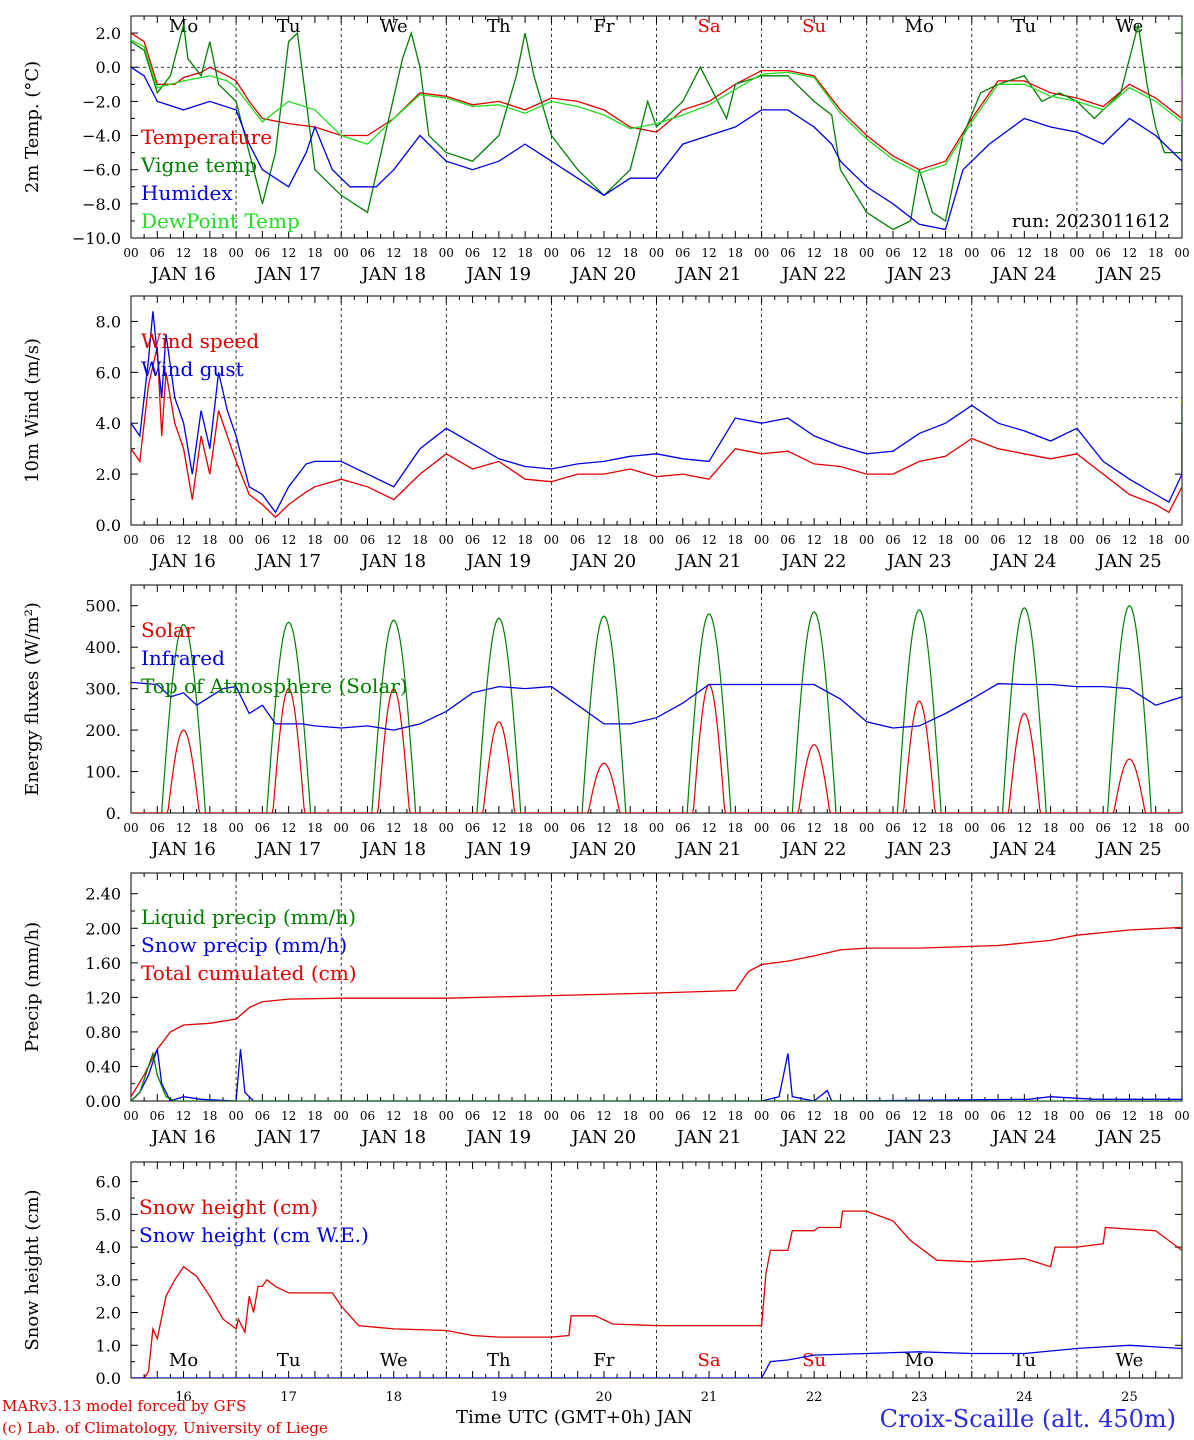 This screenshot has width=1194, height=1440. What do you see at coordinates (656, 106) in the screenshot?
I see `series-line-dewpoint-temp` at bounding box center [656, 106].